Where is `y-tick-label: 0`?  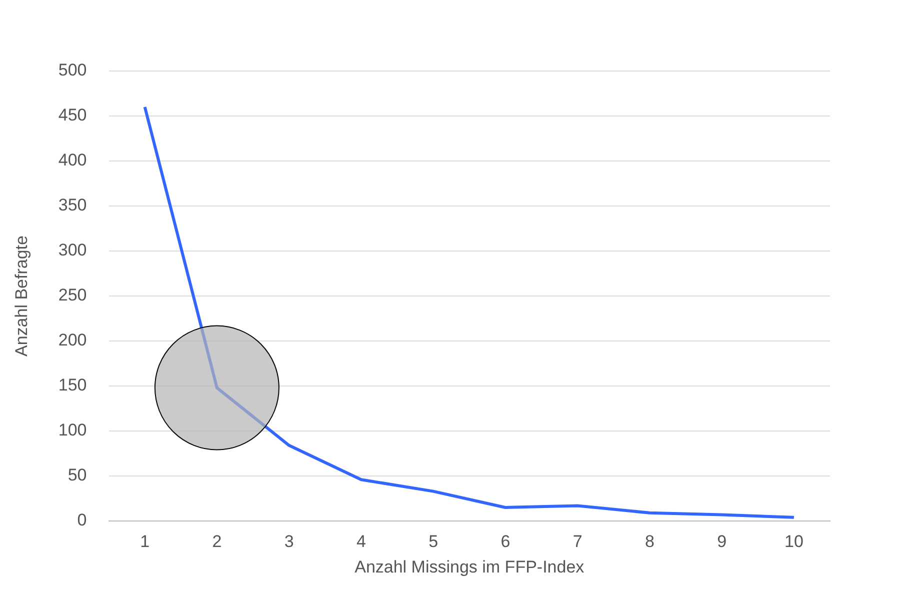 y-tick-label: 0 is located at coordinates (82, 520).